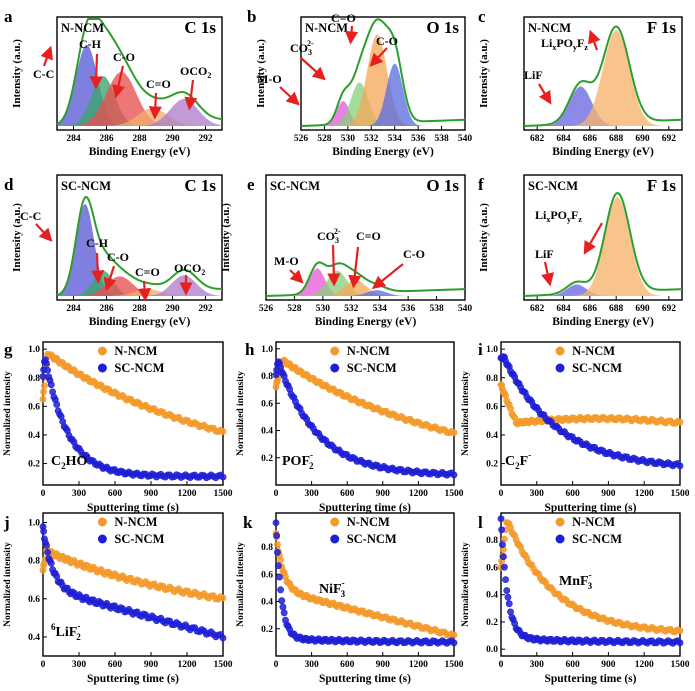 The image size is (695, 691). Describe the element at coordinates (544, 254) in the screenshot. I see `peak-annotation: LiF` at that location.